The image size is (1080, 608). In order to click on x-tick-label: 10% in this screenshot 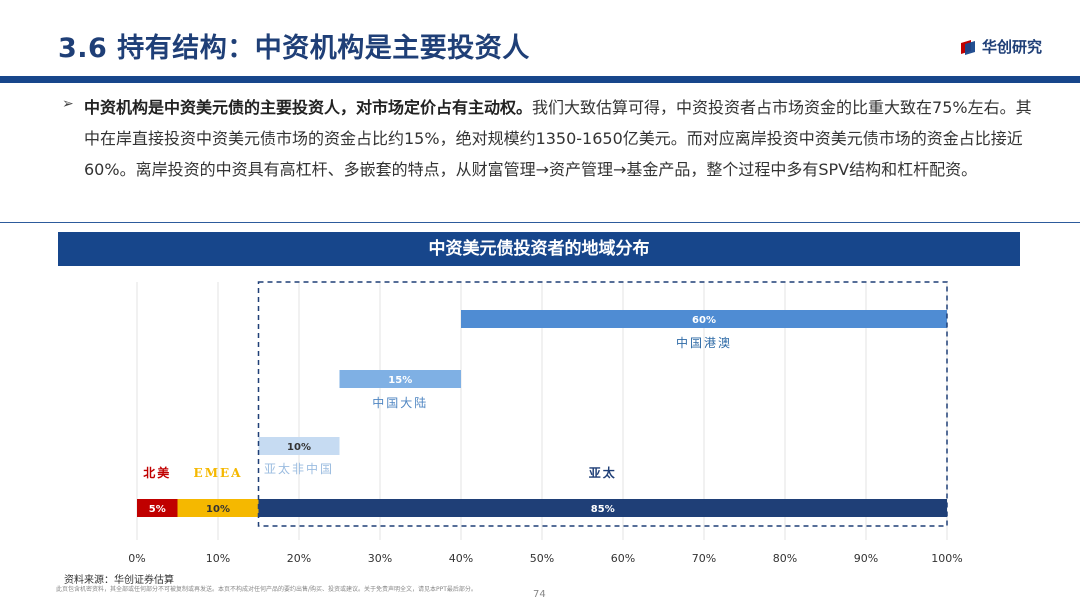, I will do `click(218, 558)`.